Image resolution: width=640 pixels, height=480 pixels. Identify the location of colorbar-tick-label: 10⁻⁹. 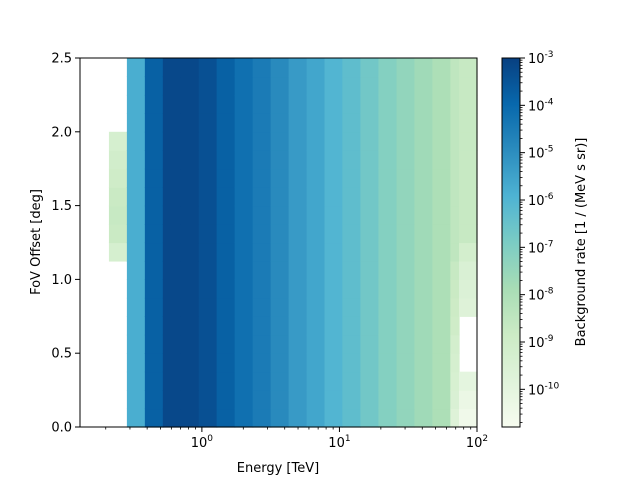
(541, 342).